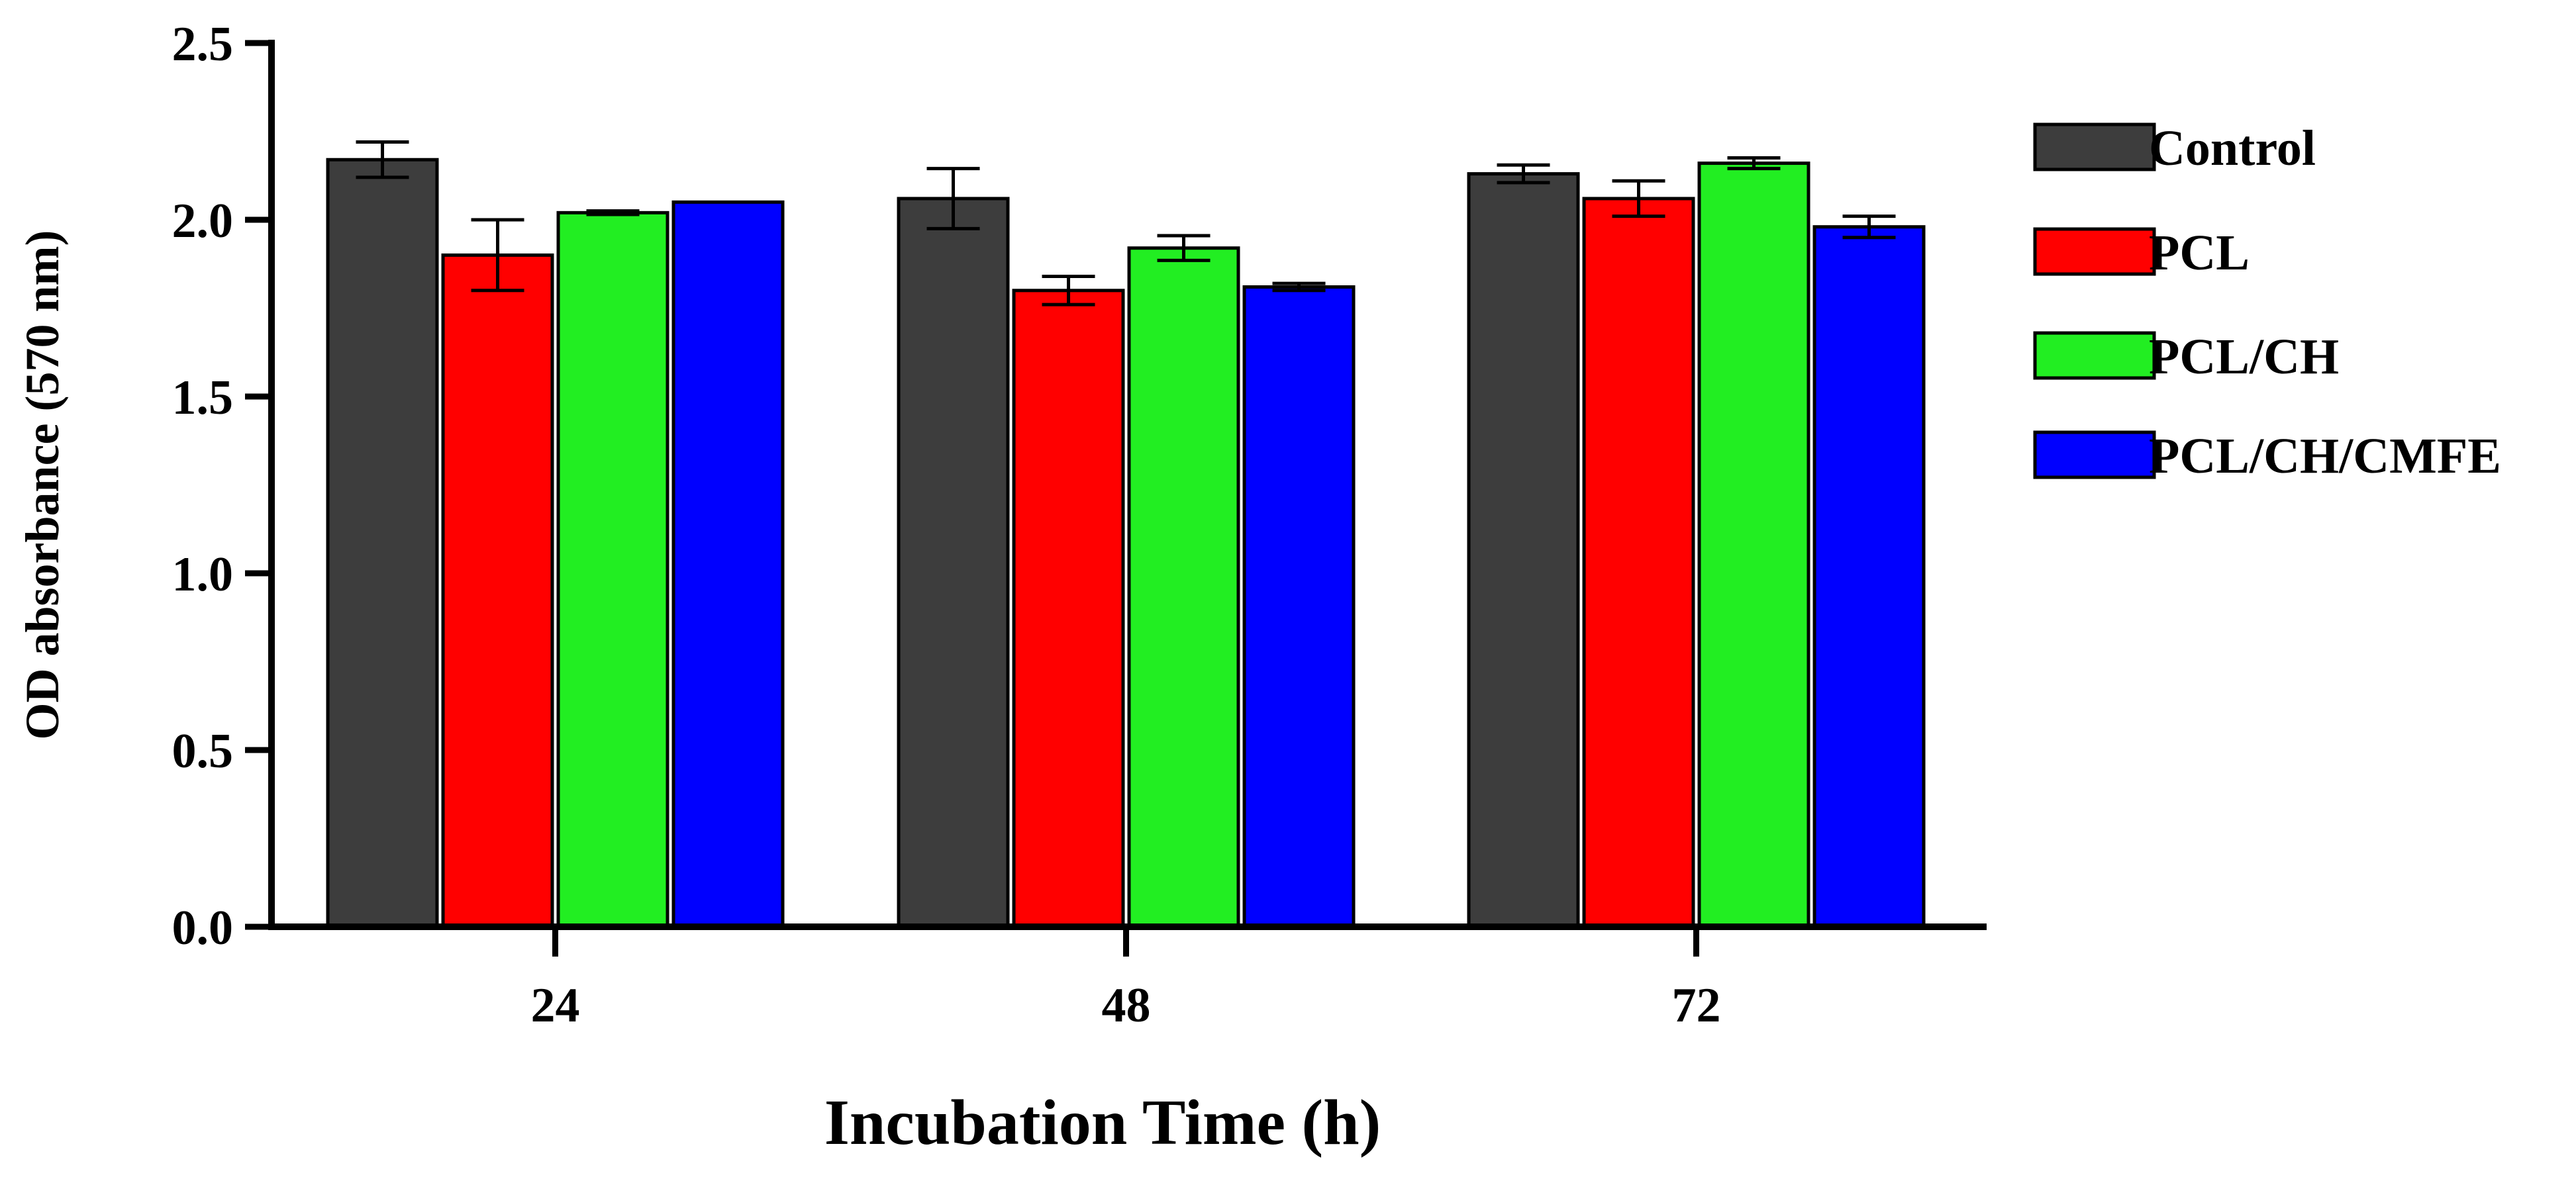  I want to click on x-tick-label: 72, so click(1696, 1005).